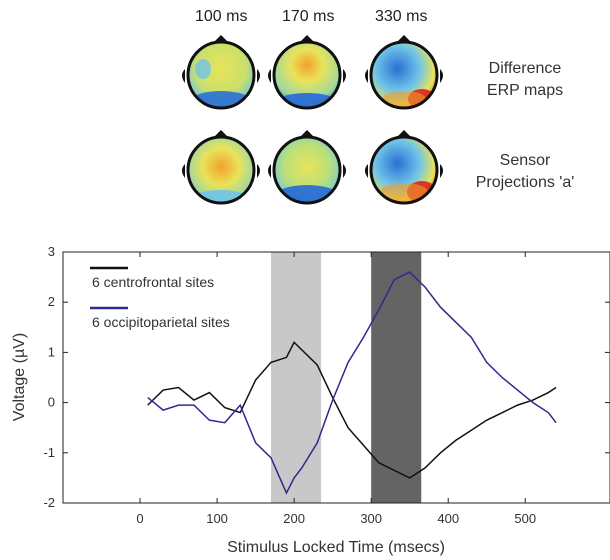 The width and height of the screenshot is (610, 560). I want to click on legend-label-1: 6 centrofrontal sites, so click(153, 282).